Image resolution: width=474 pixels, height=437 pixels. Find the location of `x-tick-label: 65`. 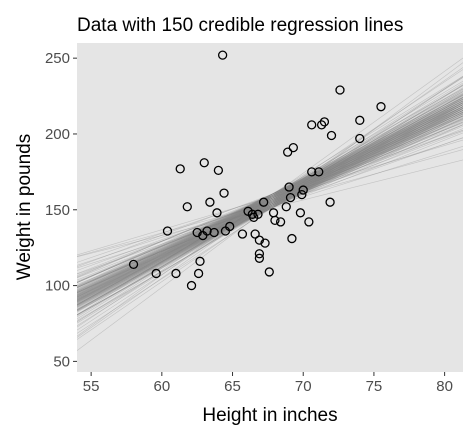

x-tick-label: 65 is located at coordinates (232, 386).